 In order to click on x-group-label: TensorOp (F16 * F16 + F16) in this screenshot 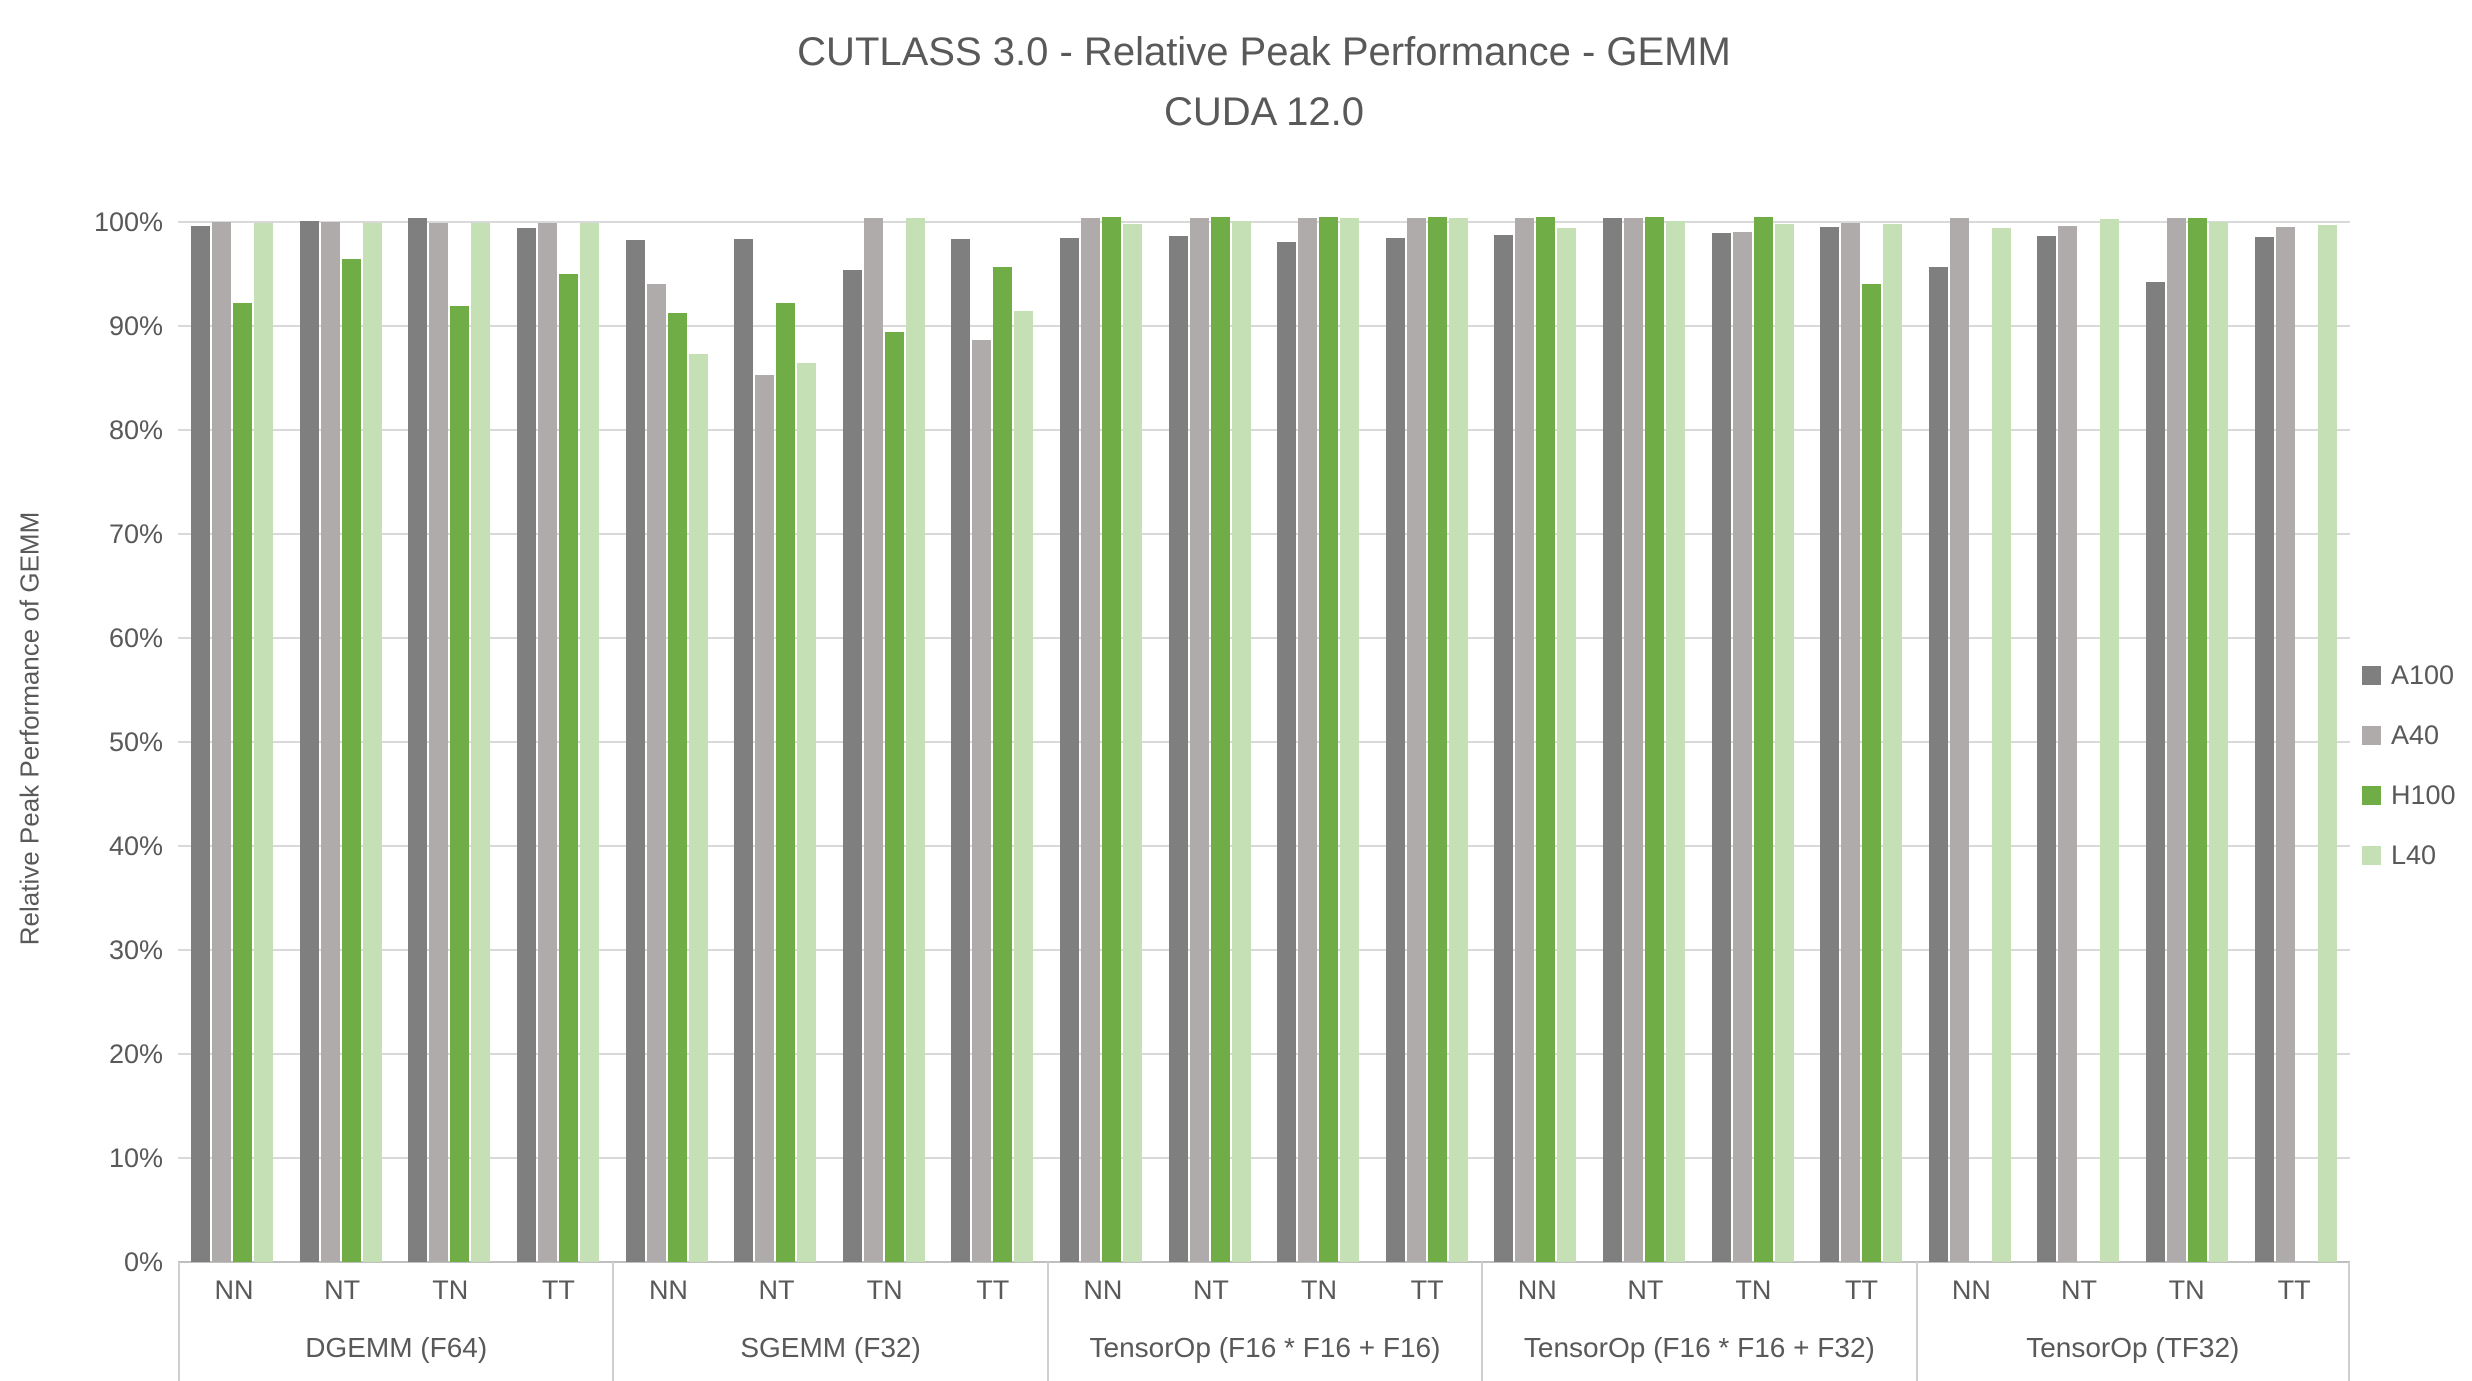, I will do `click(1265, 1347)`.